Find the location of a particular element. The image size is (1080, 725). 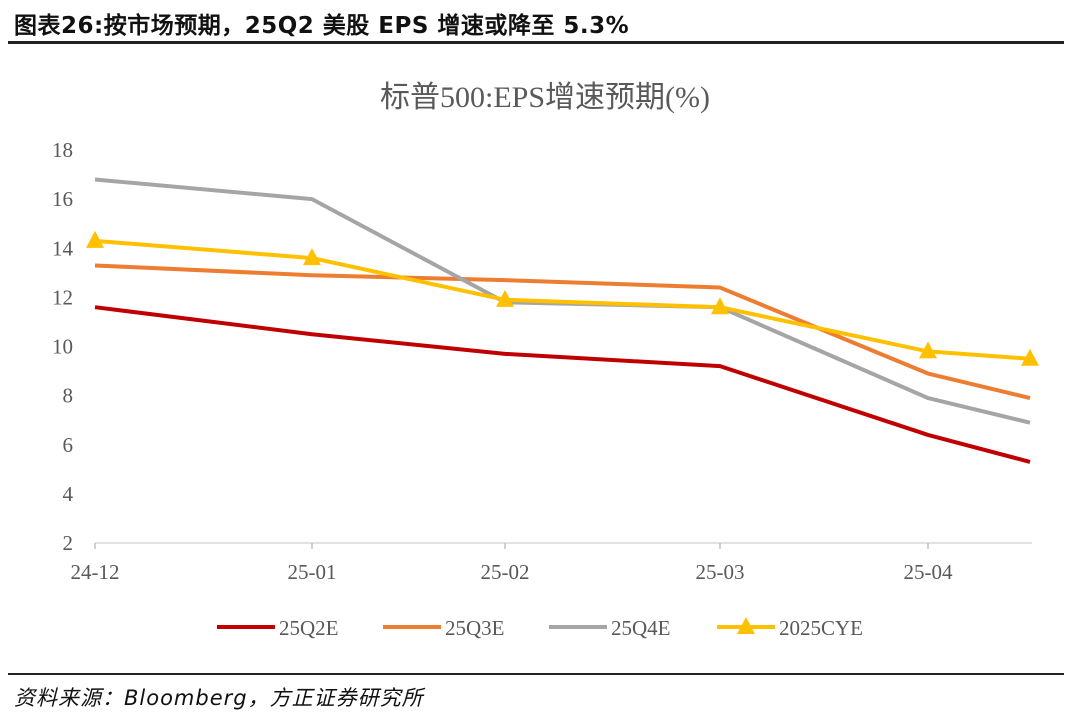

series-line is located at coordinates (562, 299).